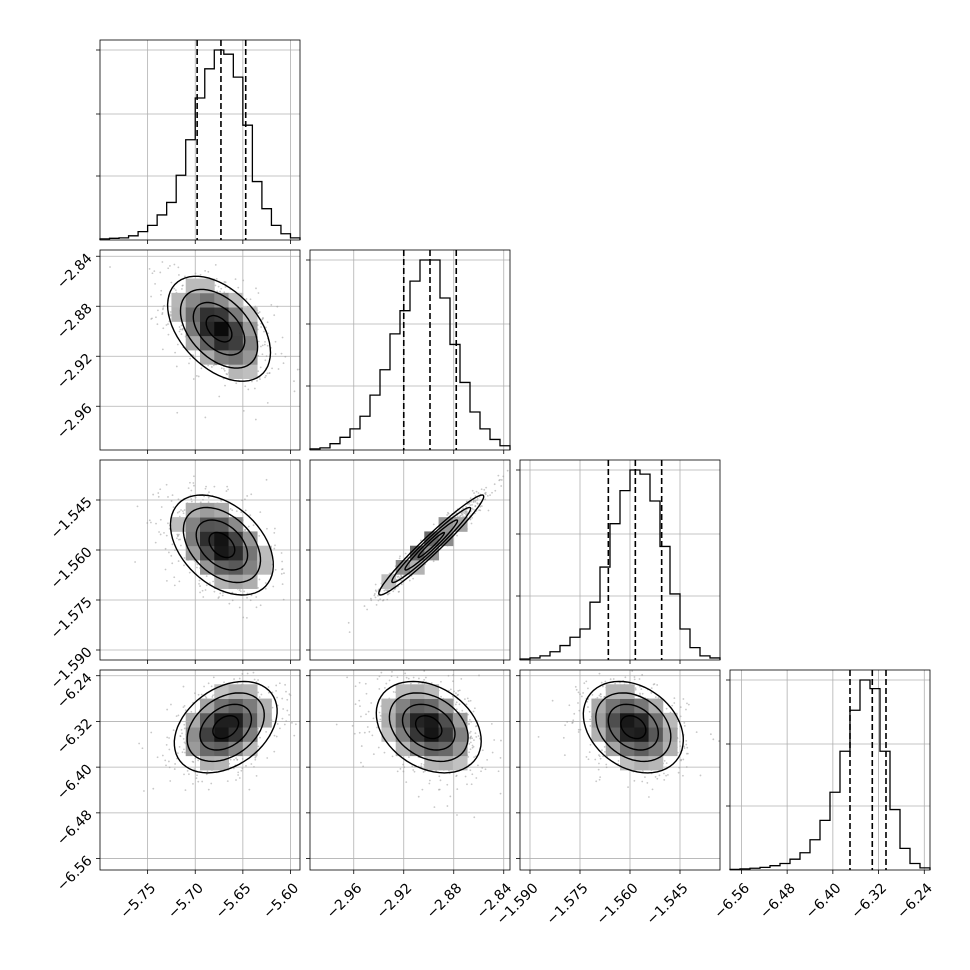  Describe the element at coordinates (72, 568) in the screenshot. I see `y-tick-label-param-2: −1.560` at that location.